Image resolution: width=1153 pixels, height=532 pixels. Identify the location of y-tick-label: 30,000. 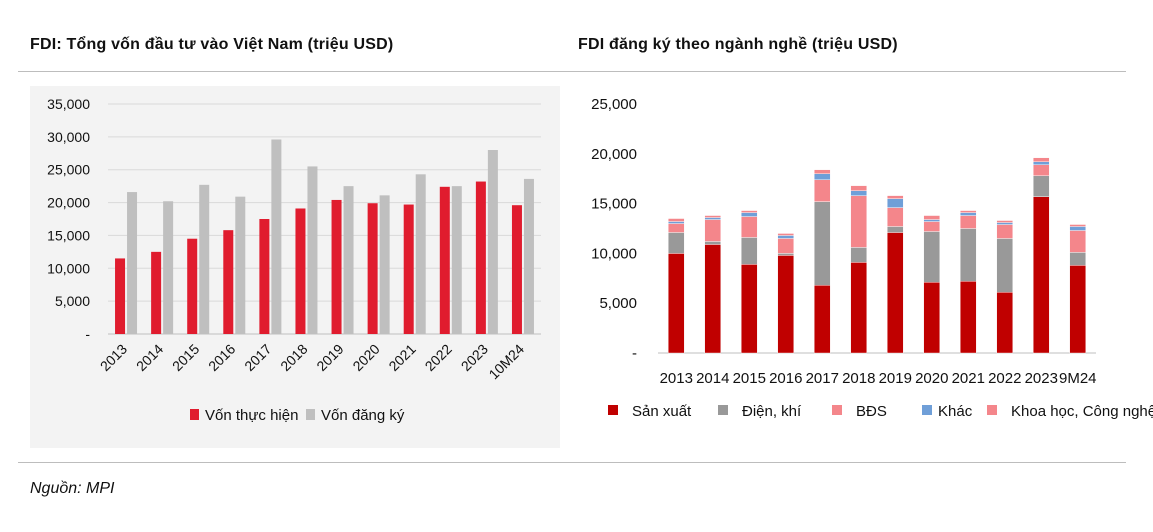
(68, 137).